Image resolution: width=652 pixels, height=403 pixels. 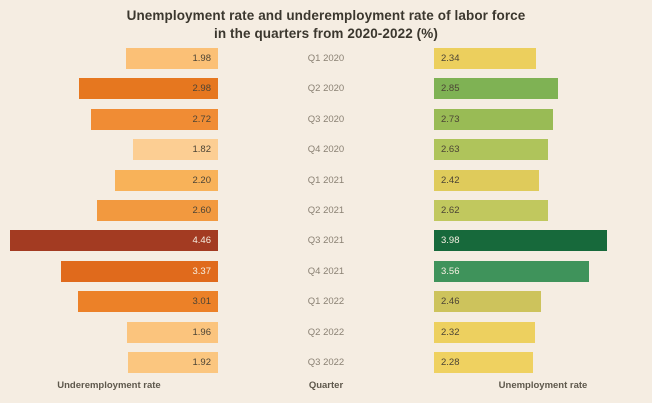 I want to click on unemployment-zone: 2.73, so click(x=543, y=119).